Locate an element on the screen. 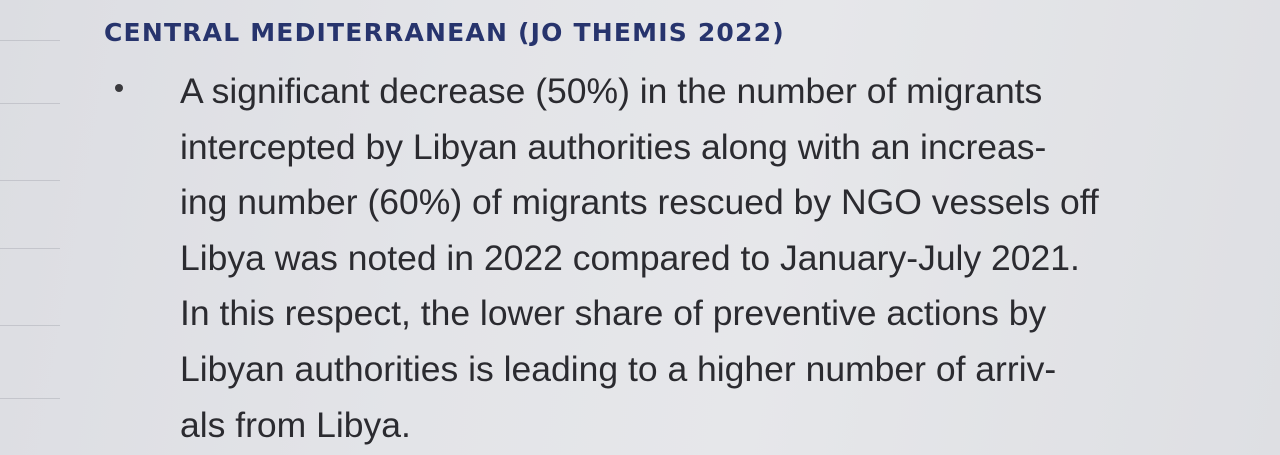 This screenshot has height=455, width=1280. page-edge-lines is located at coordinates (35, 227).